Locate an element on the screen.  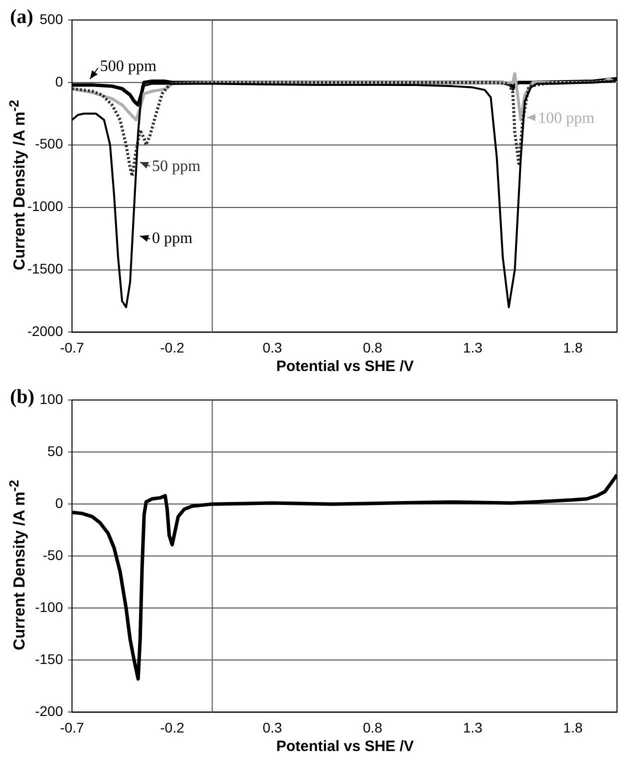
y-tick-label: -500 is located at coordinates (49, 144).